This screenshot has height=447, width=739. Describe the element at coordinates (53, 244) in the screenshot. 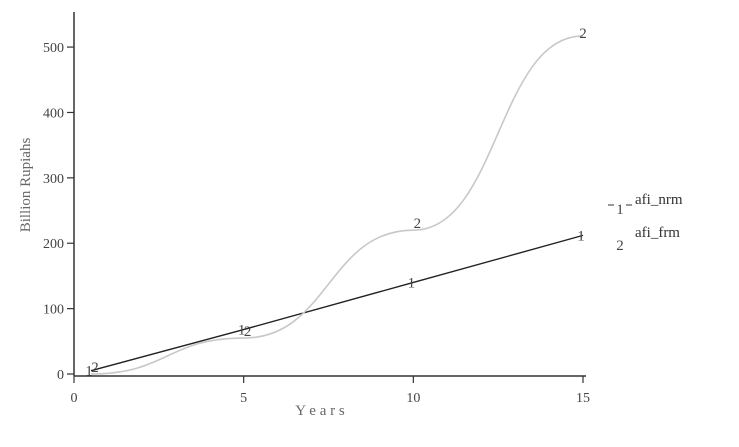

I see `y-tick-label: 200` at that location.